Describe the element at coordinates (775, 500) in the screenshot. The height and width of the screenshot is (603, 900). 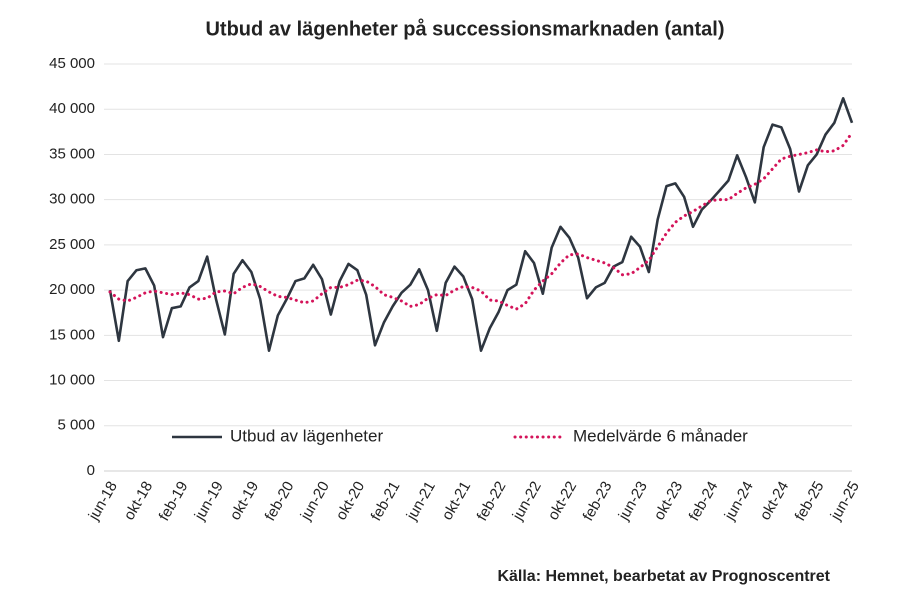
I see `x-tick-label: okt-24` at that location.